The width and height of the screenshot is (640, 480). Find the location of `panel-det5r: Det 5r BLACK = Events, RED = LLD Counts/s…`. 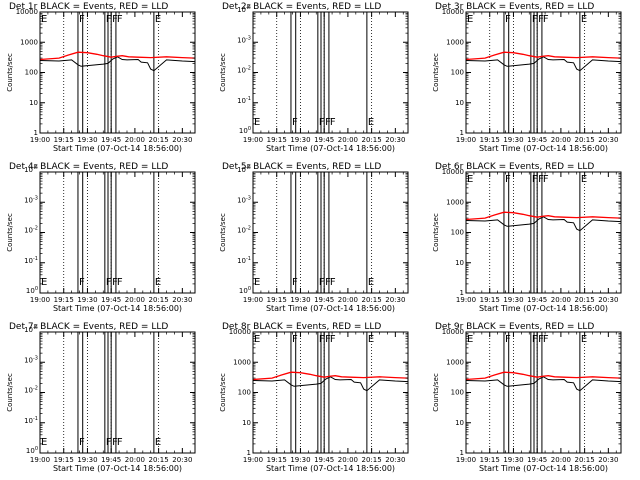

panel-det5r: Det 5r BLACK = Events, RED = LLD Counts/s… is located at coordinates (314, 237).